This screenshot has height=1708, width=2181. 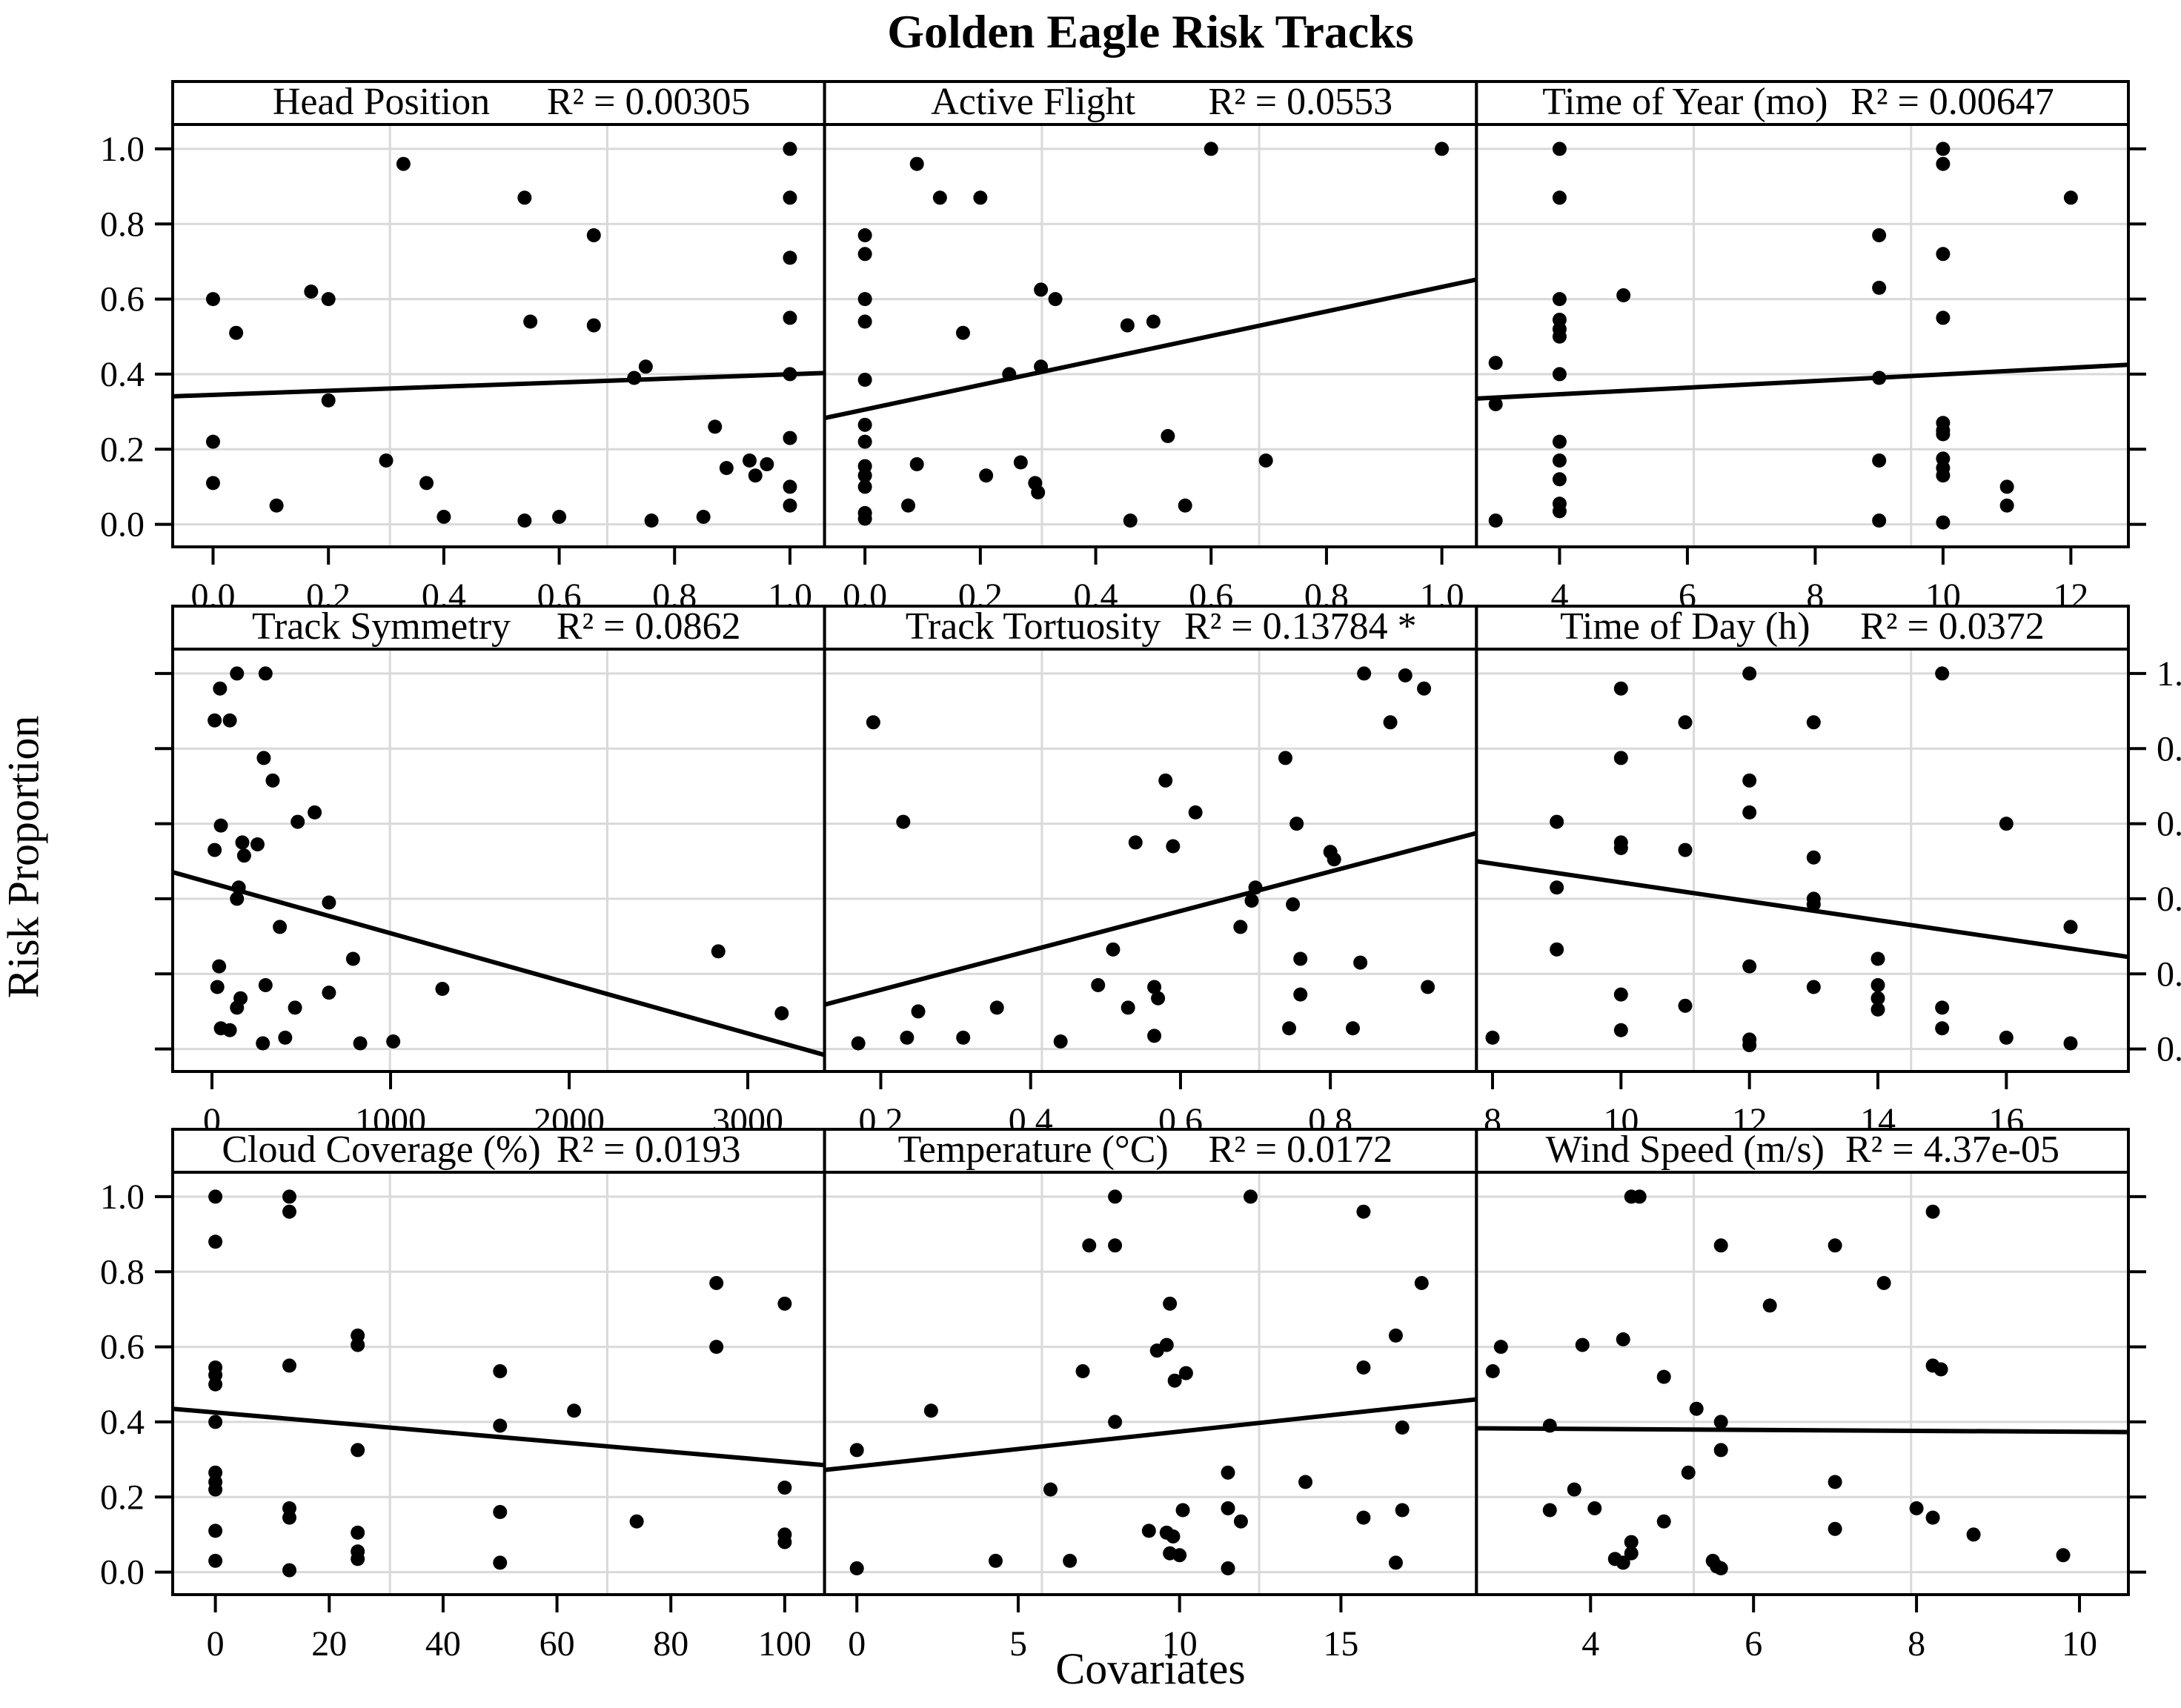 What do you see at coordinates (857, 1644) in the screenshot?
I see `x-tick-label: 0` at bounding box center [857, 1644].